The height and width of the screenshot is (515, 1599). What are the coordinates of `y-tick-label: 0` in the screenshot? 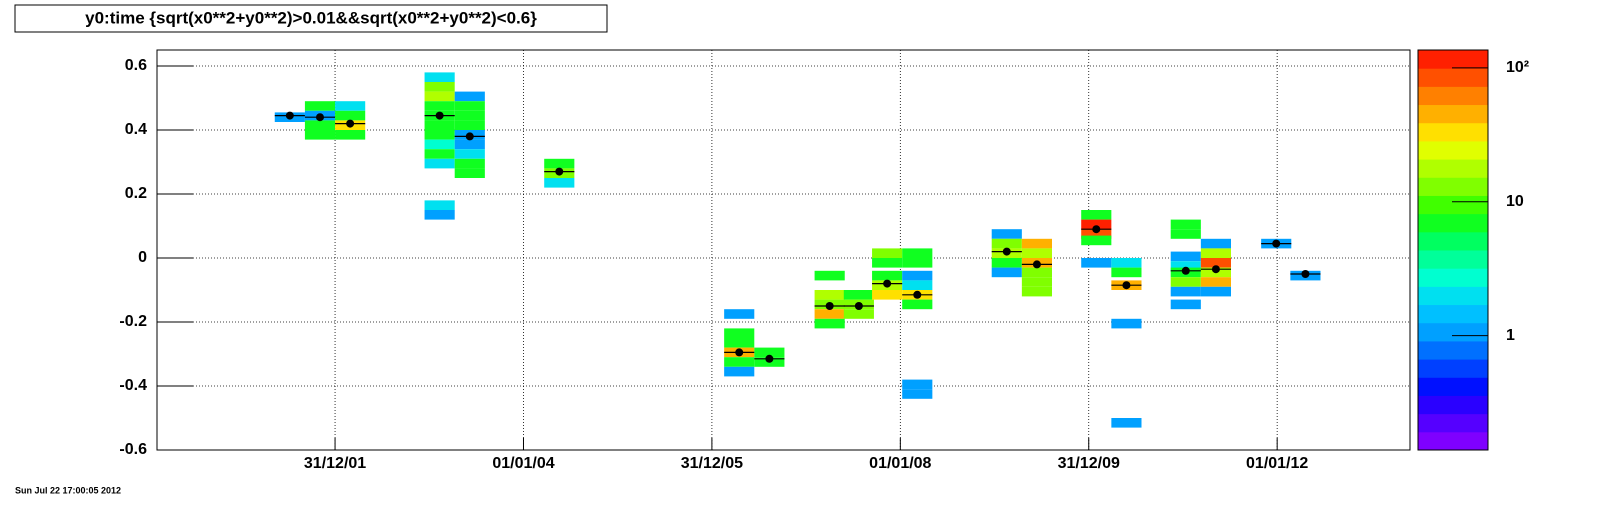 It's located at (142, 257).